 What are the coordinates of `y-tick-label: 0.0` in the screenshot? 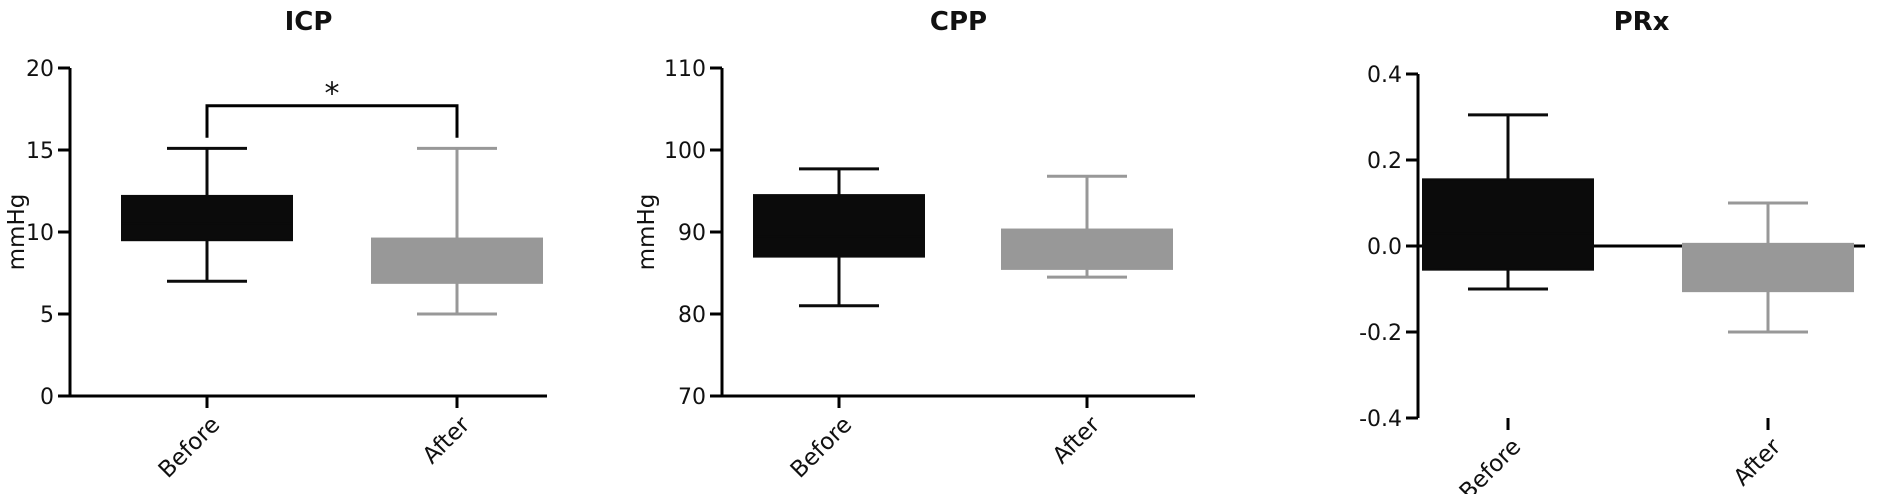 It's located at (1384, 247).